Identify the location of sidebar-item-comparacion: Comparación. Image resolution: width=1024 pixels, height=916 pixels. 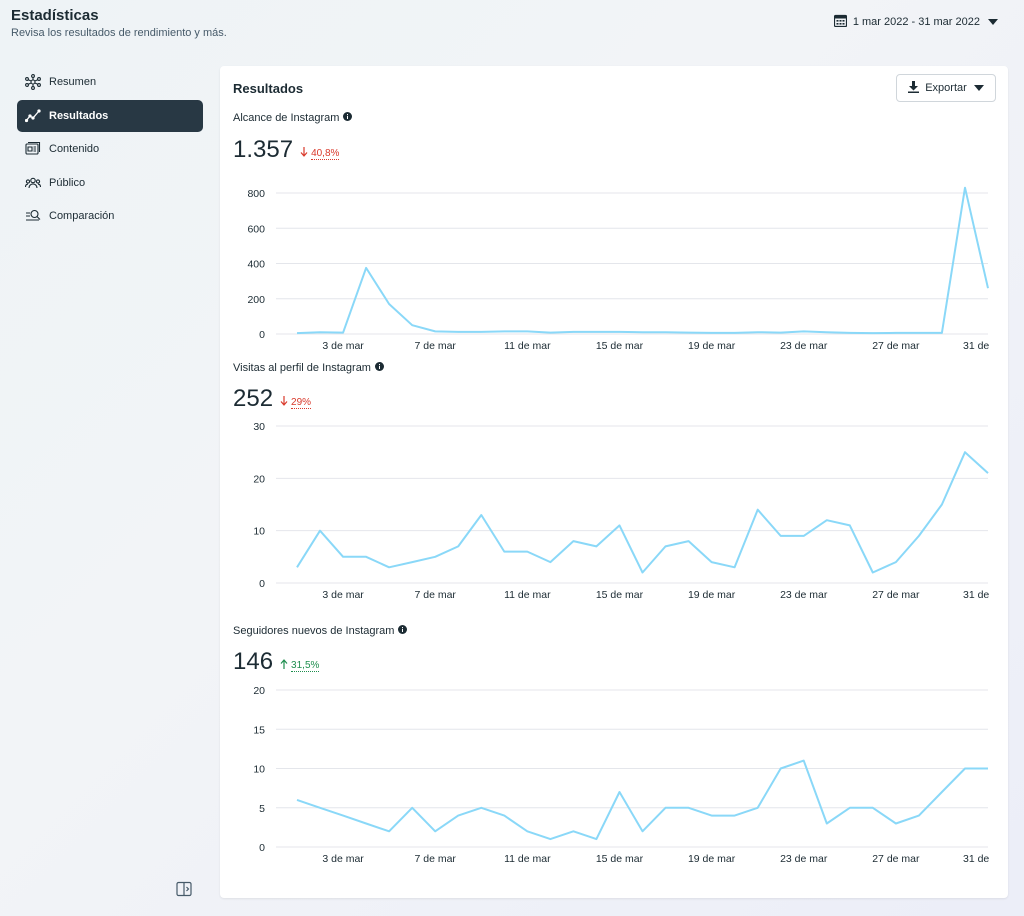
(110, 216).